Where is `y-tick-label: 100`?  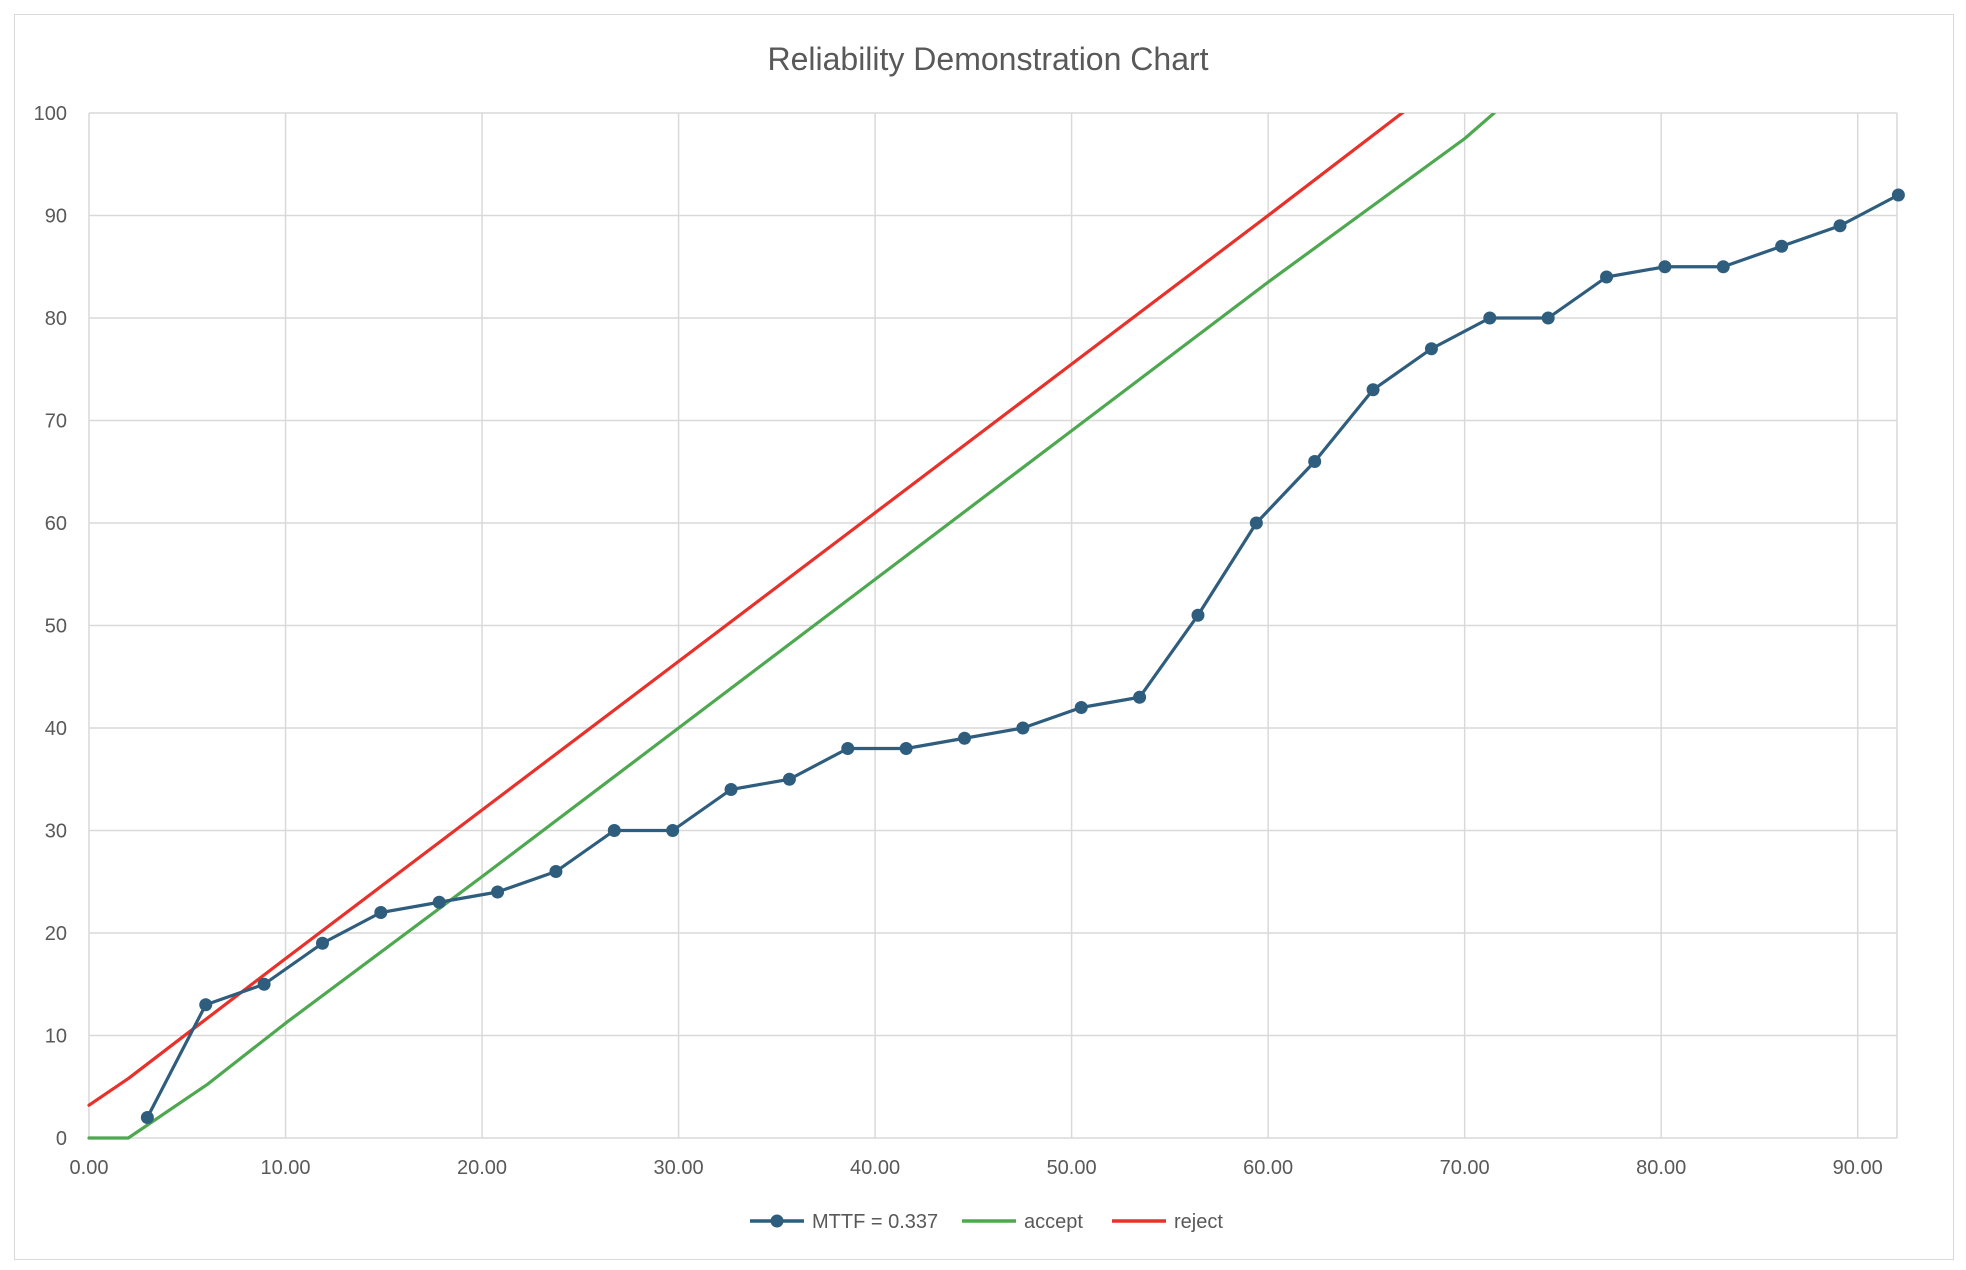
y-tick-label: 100 is located at coordinates (50, 114).